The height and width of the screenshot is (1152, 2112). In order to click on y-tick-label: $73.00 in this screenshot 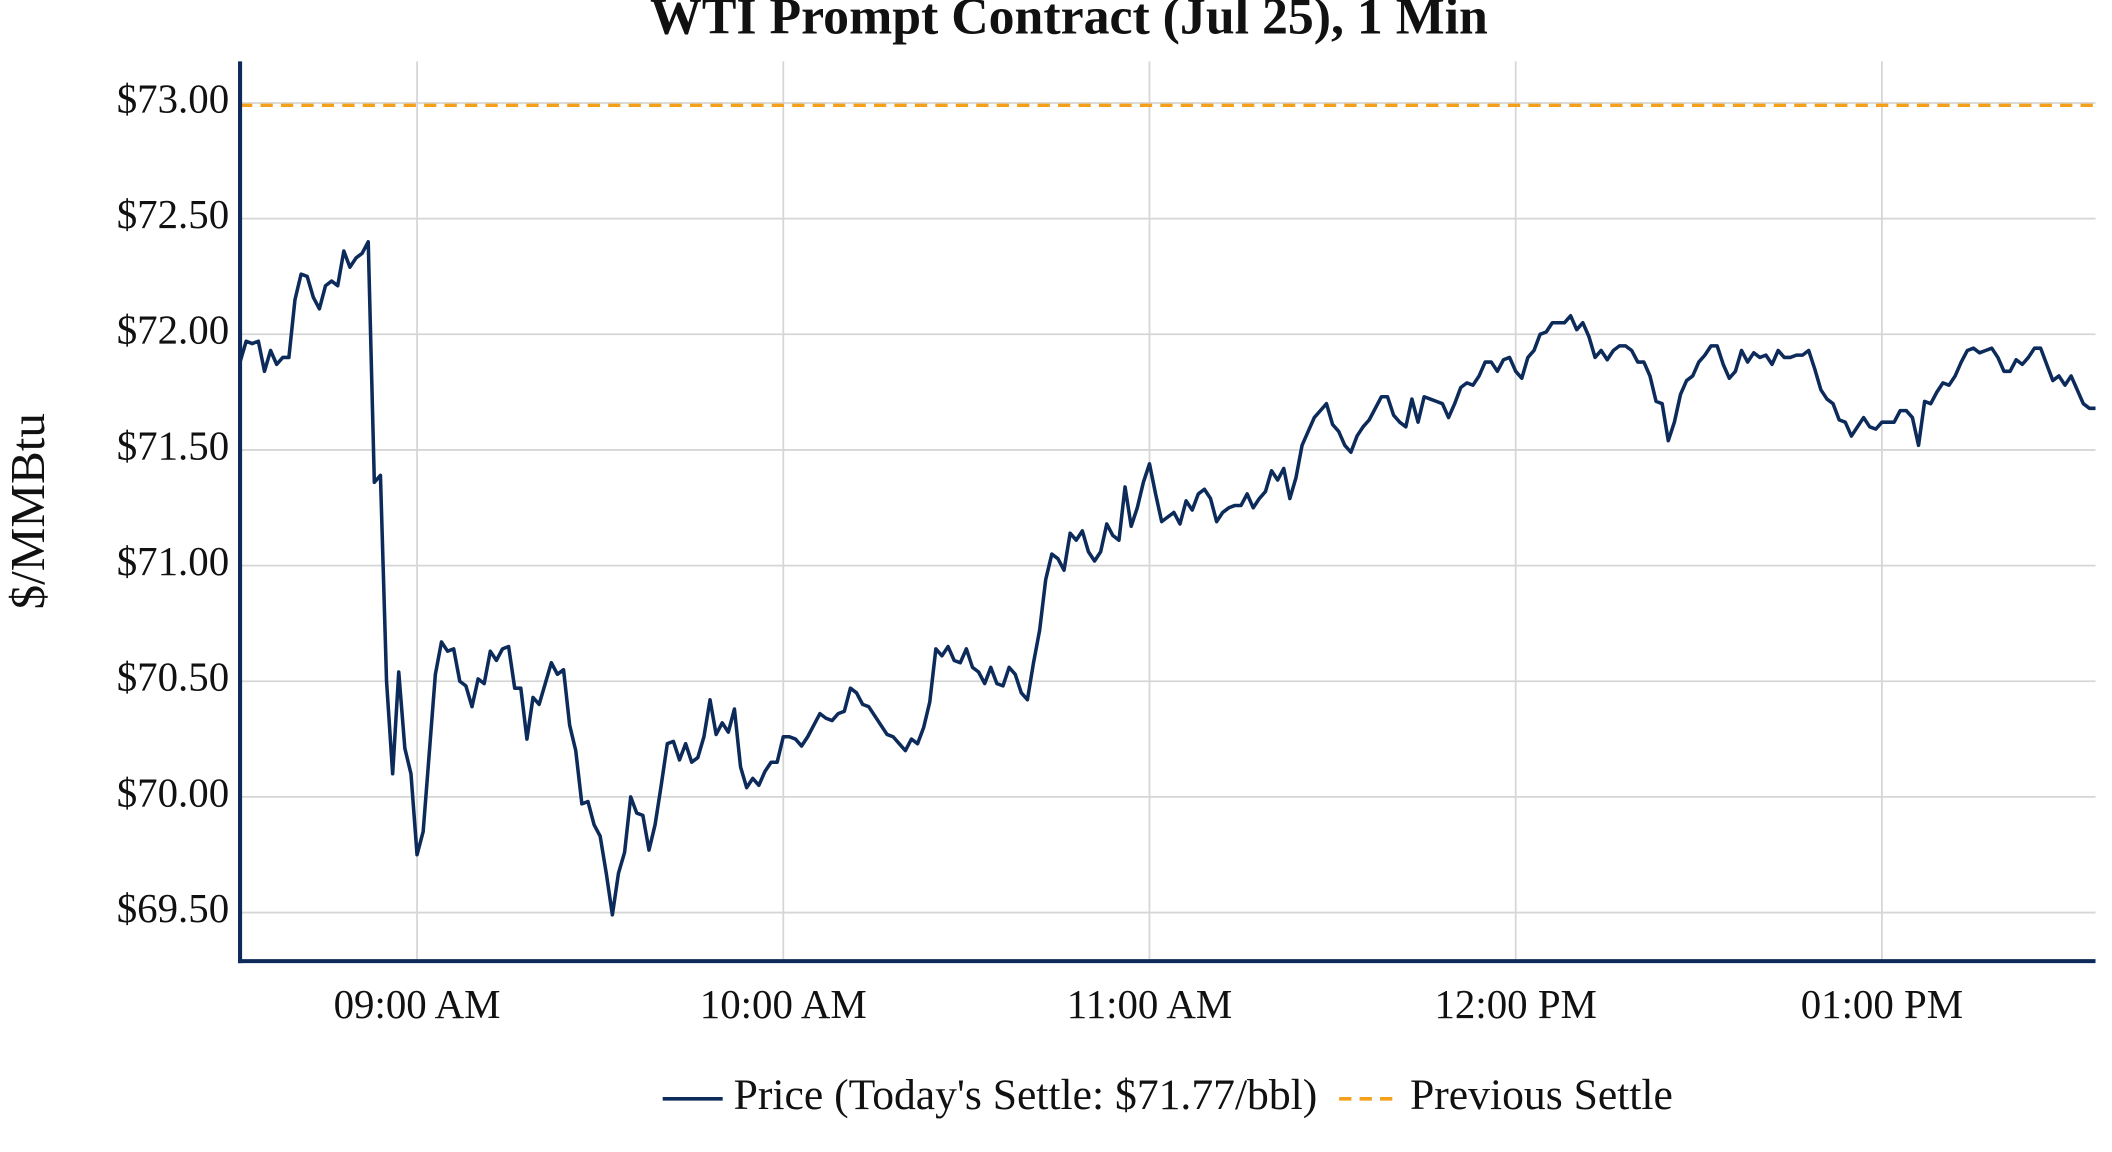, I will do `click(173, 98)`.